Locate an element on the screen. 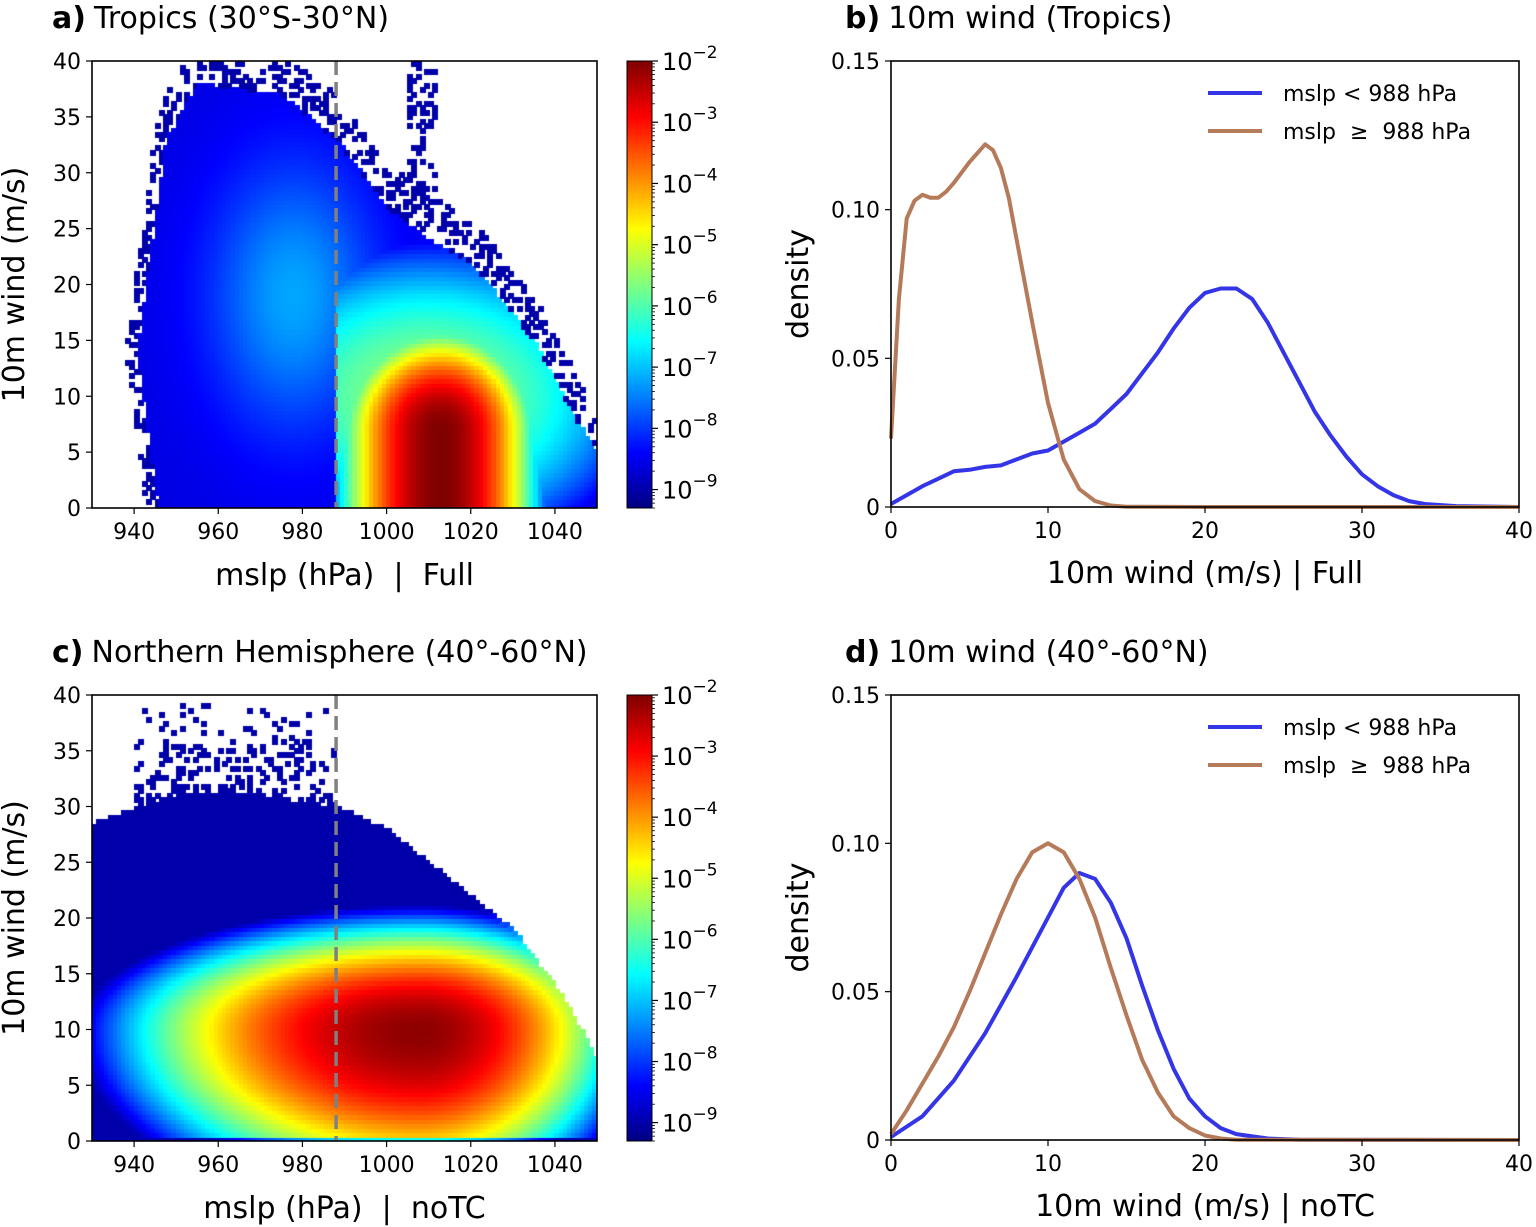  y-tick-label: 40 is located at coordinates (67, 62).